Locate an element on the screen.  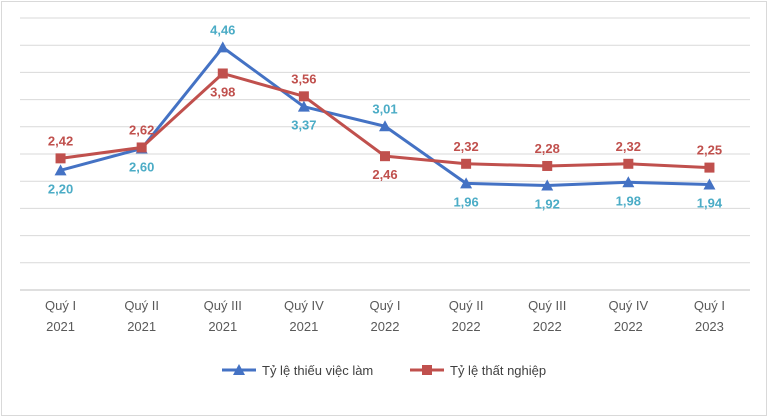
x-tick-label: Quý IV 2021 is located at coordinates (304, 316).